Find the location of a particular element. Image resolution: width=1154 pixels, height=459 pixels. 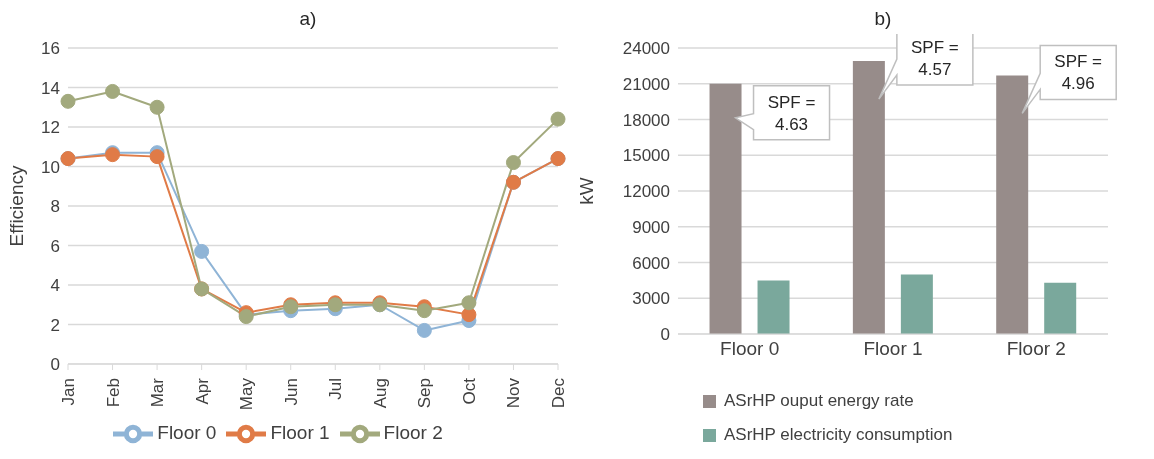

y-axis-title: Efficiency is located at coordinates (16, 206).